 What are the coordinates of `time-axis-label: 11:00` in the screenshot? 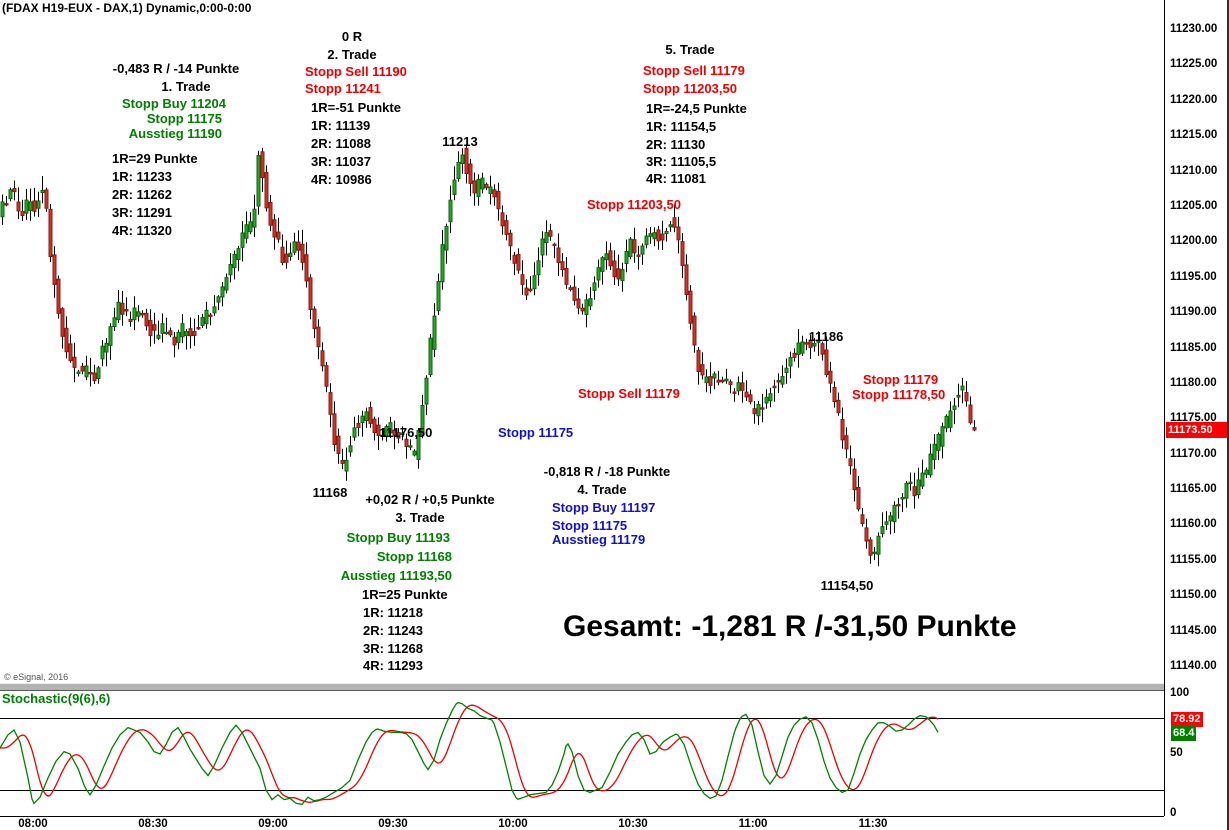 It's located at (753, 824).